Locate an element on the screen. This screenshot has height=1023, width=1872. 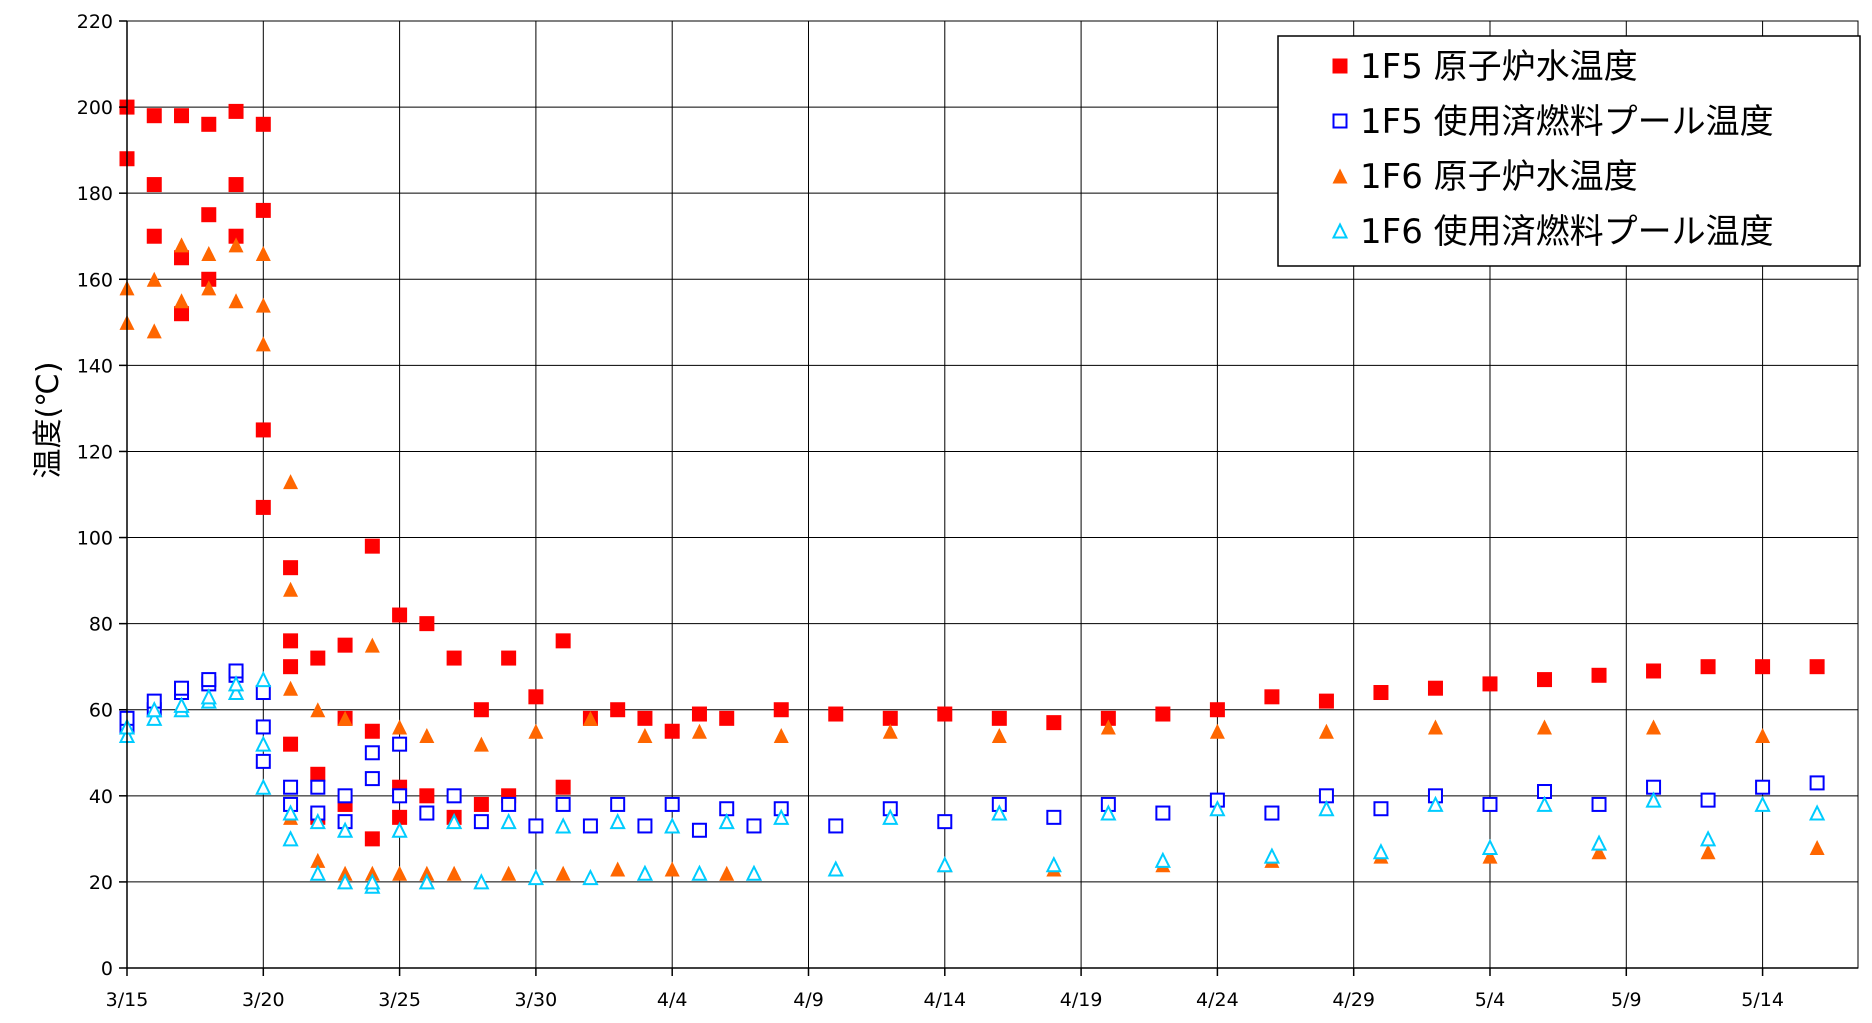
x-tick-label: 4/24 is located at coordinates (1217, 1000).